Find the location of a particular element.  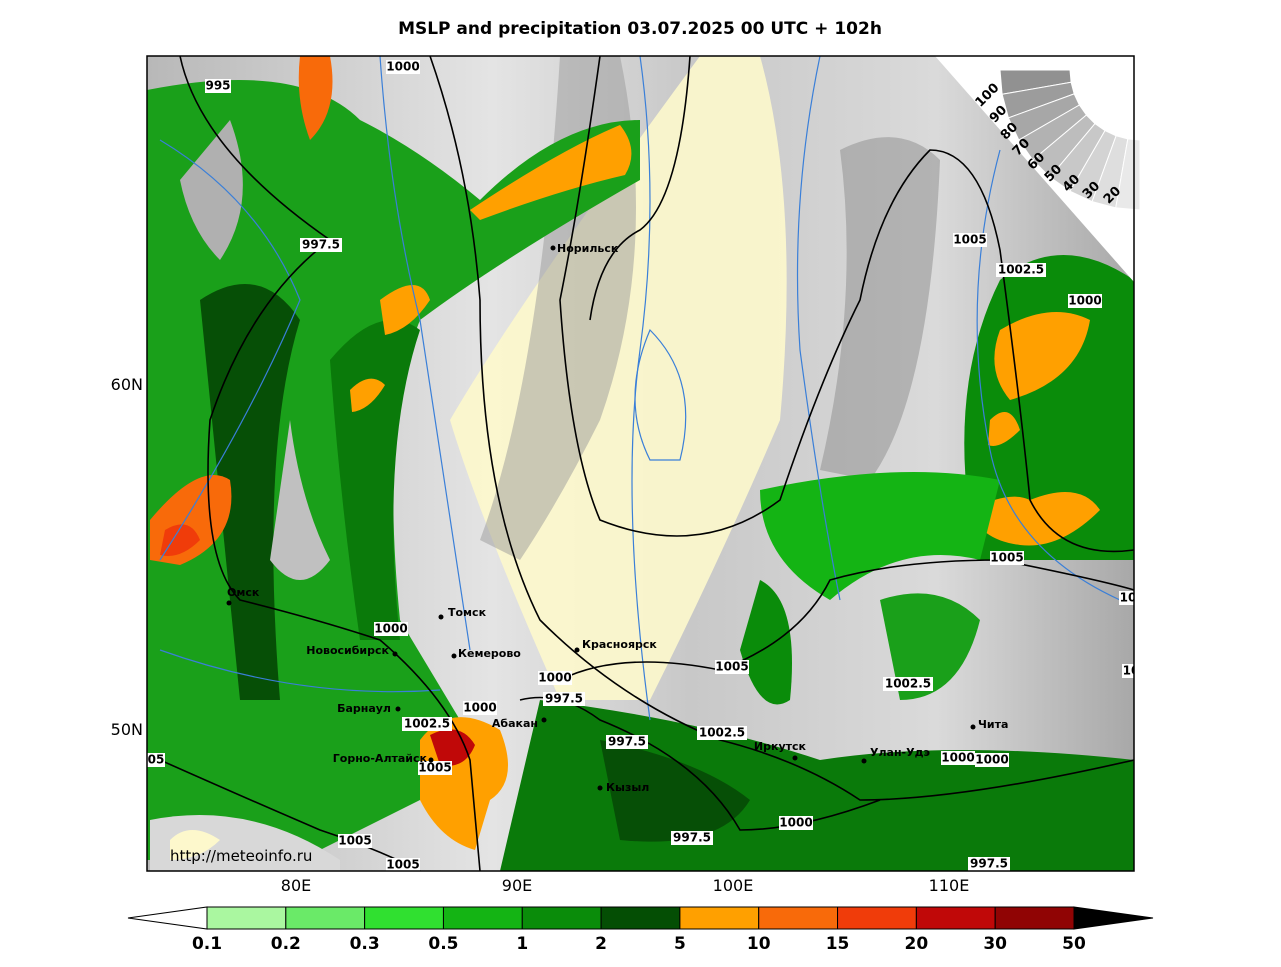

lon-label: 90E is located at coordinates (517, 885).